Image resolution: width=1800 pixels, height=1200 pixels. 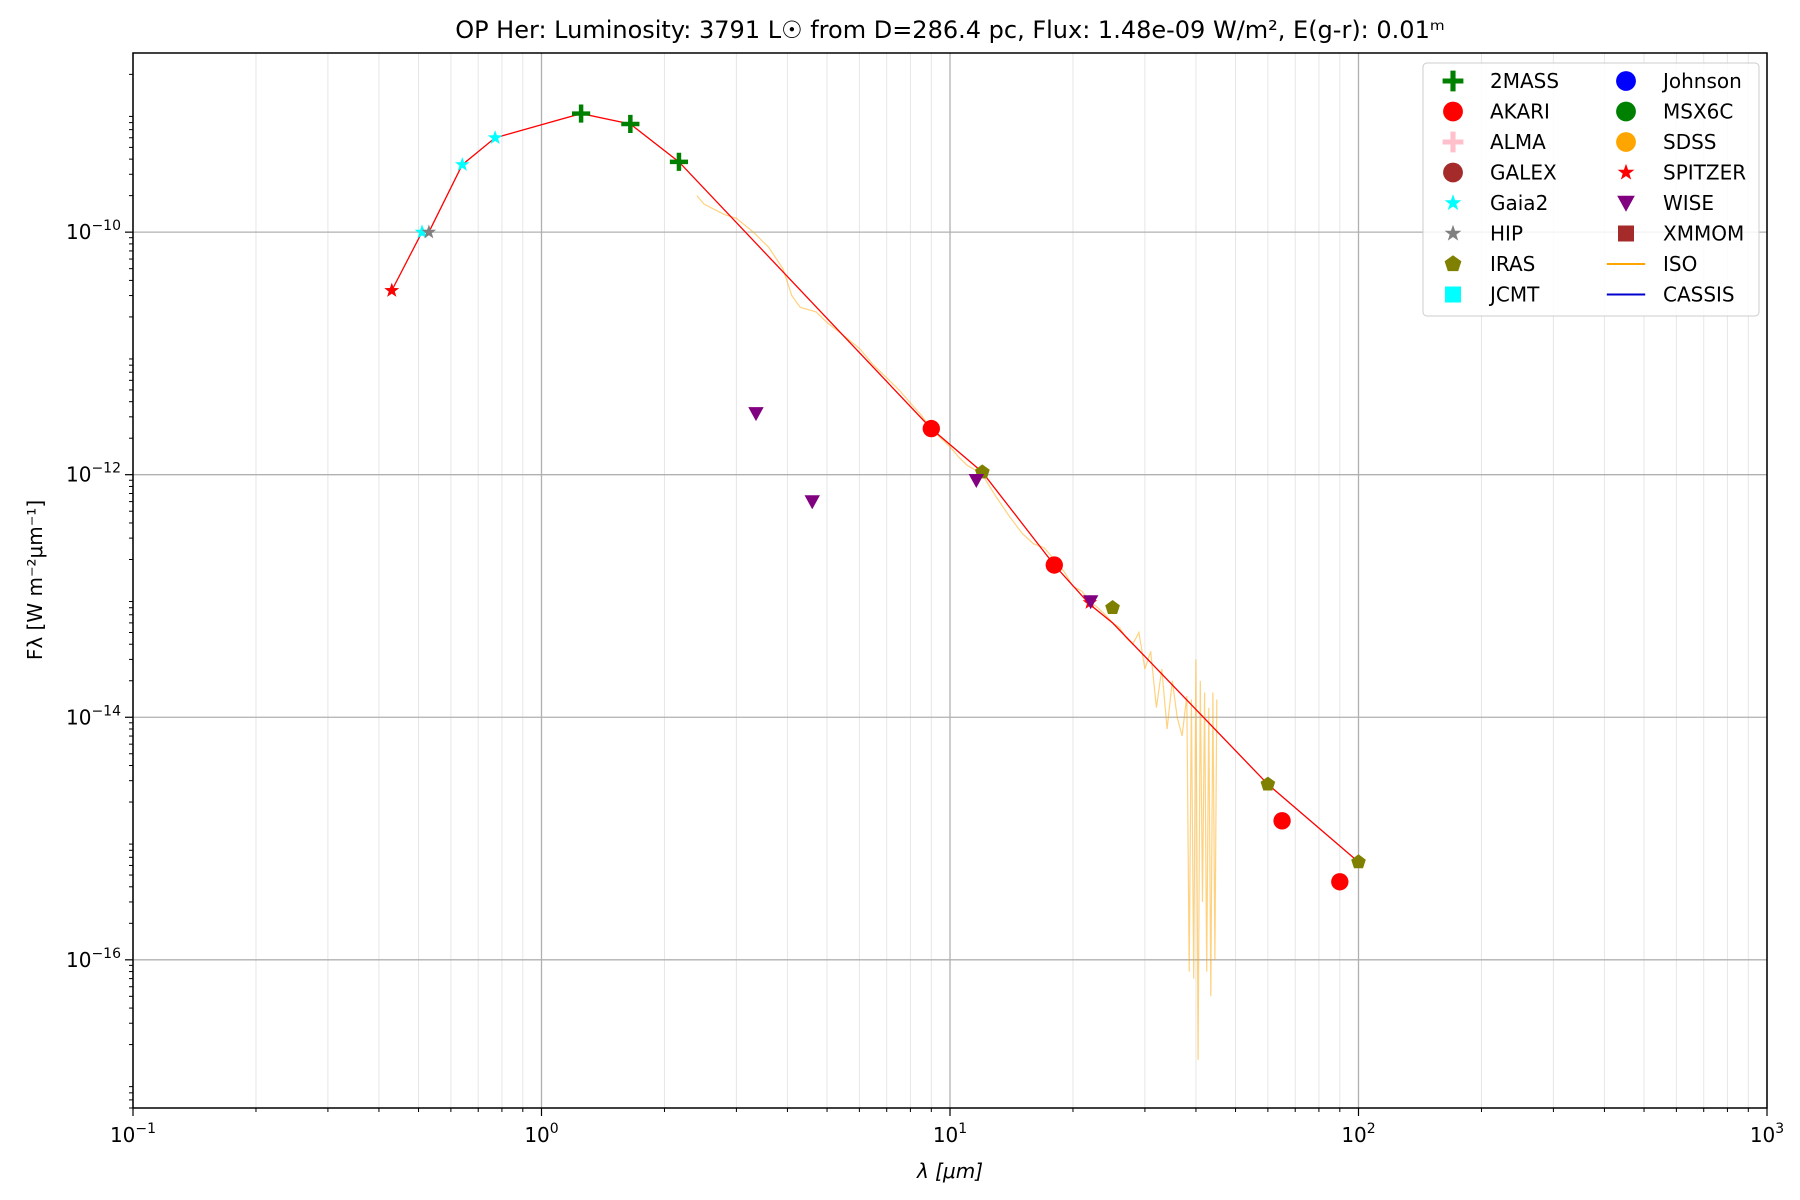 What do you see at coordinates (949, 1171) in the screenshot?
I see `x-axis-label: λ [μm]` at bounding box center [949, 1171].